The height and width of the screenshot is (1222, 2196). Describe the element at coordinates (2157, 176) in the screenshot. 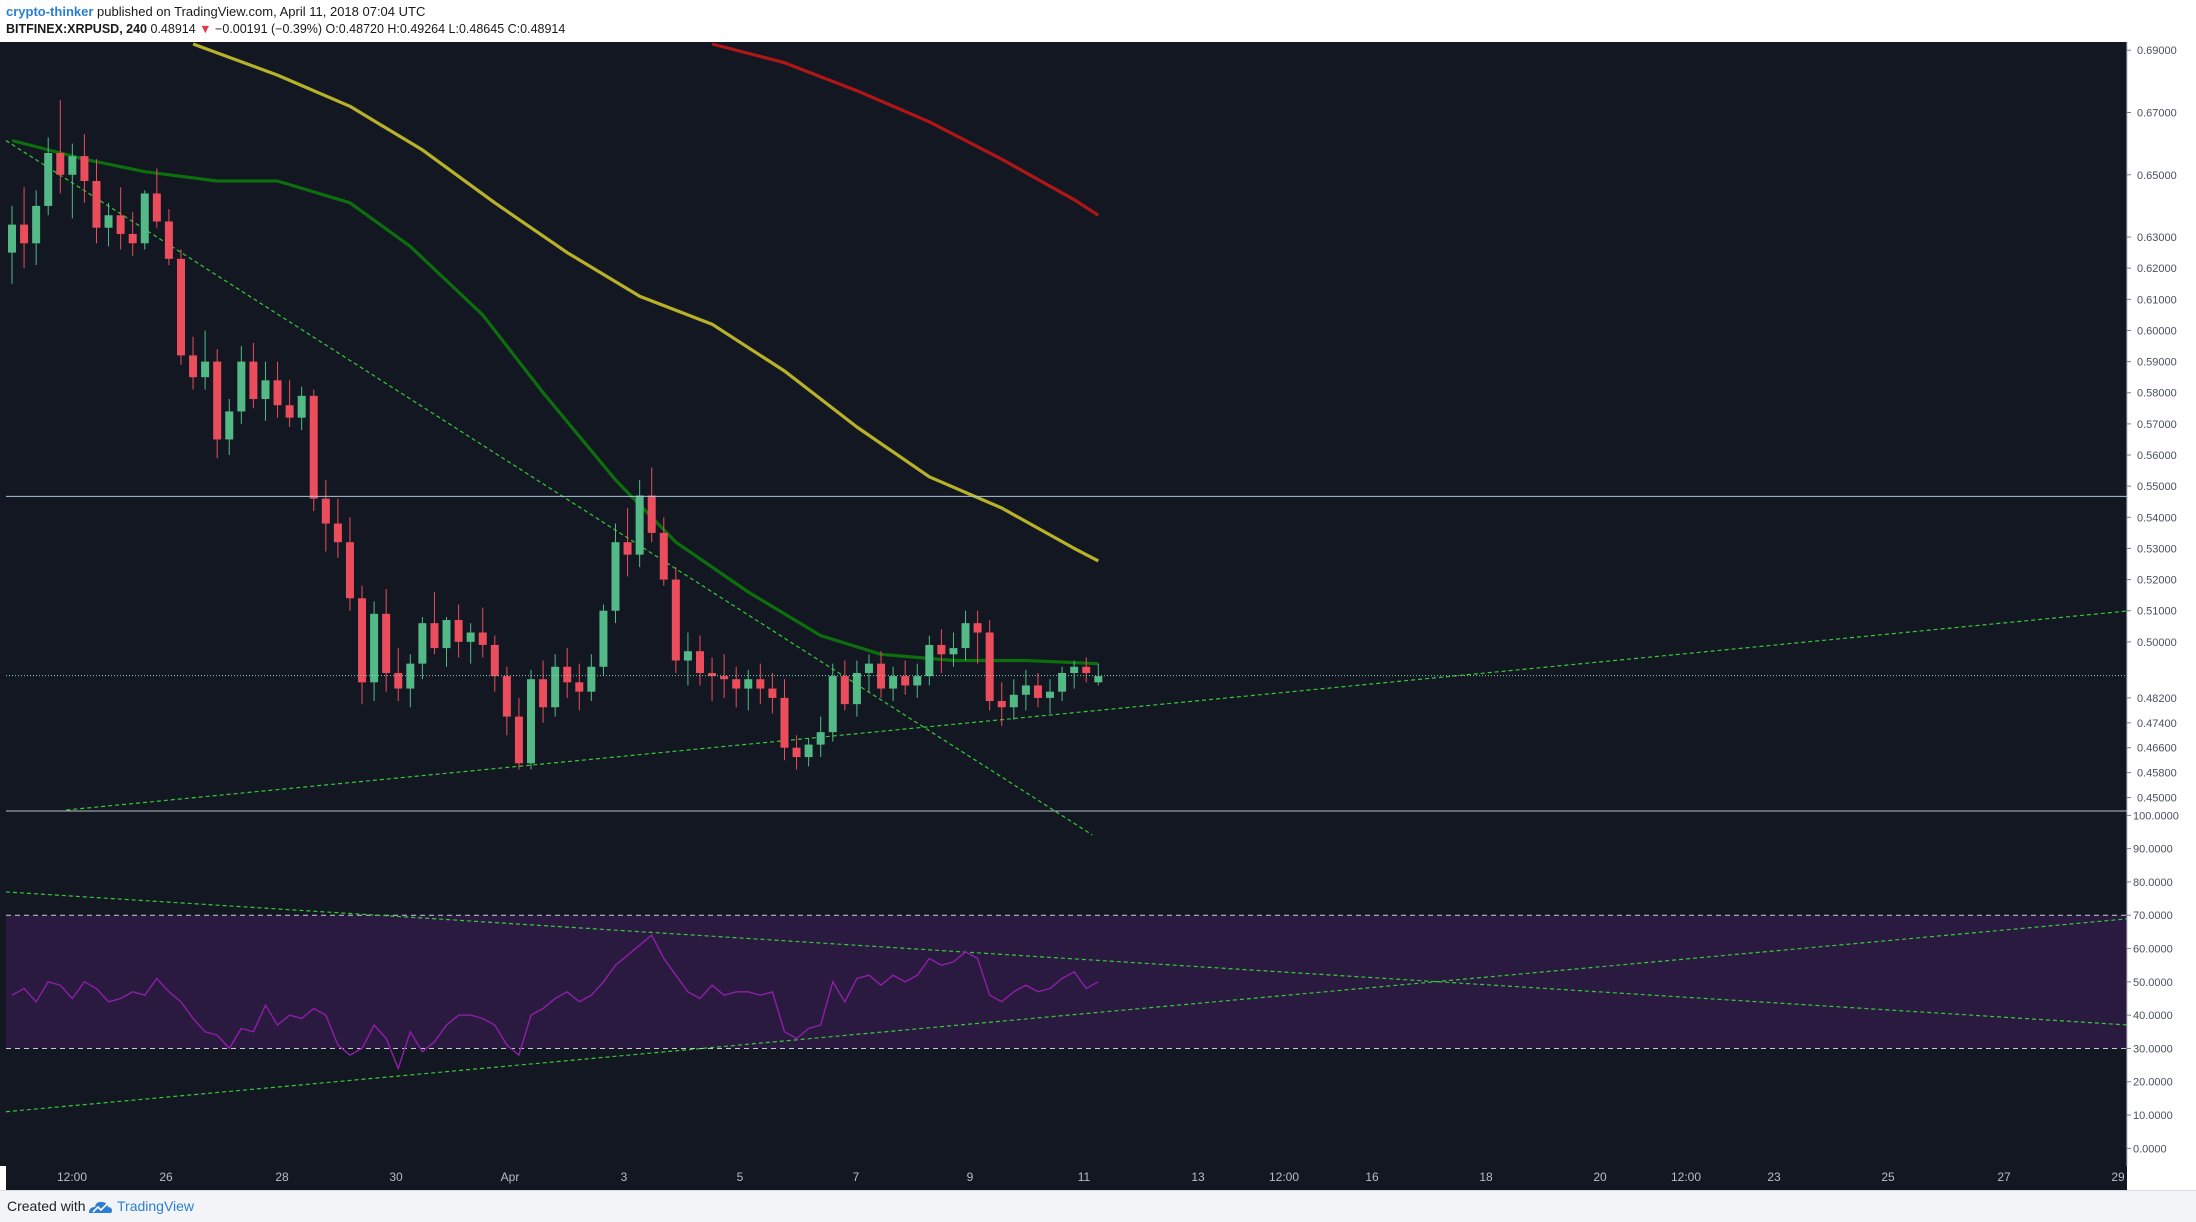

I see `price-tick-label-2: 0.65000` at that location.